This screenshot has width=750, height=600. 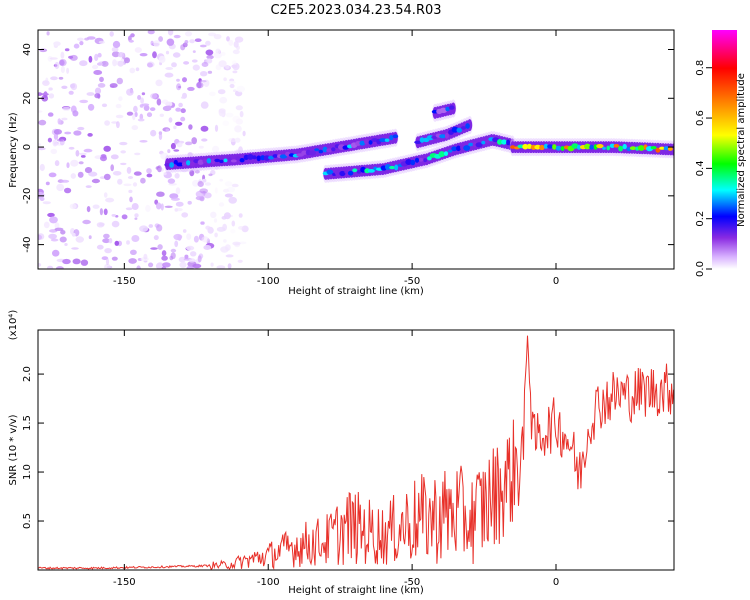 What do you see at coordinates (27, 196) in the screenshot?
I see `y-tick-label: -20` at bounding box center [27, 196].